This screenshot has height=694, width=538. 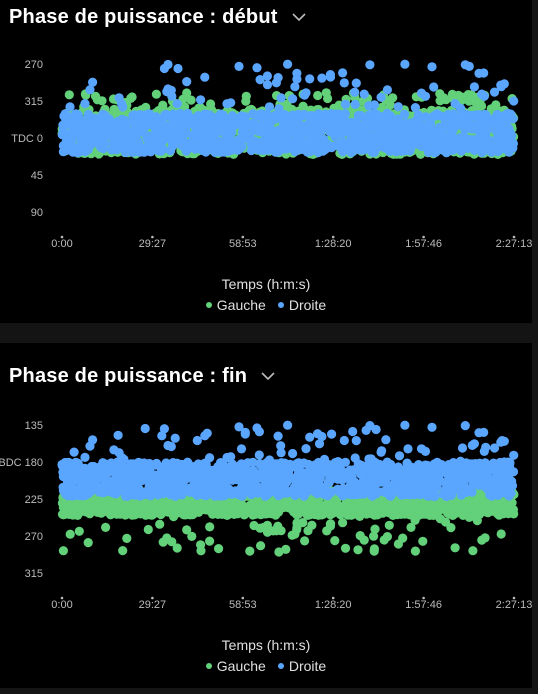 What do you see at coordinates (307, 666) in the screenshot?
I see `legend-label-droite: Droite` at bounding box center [307, 666].